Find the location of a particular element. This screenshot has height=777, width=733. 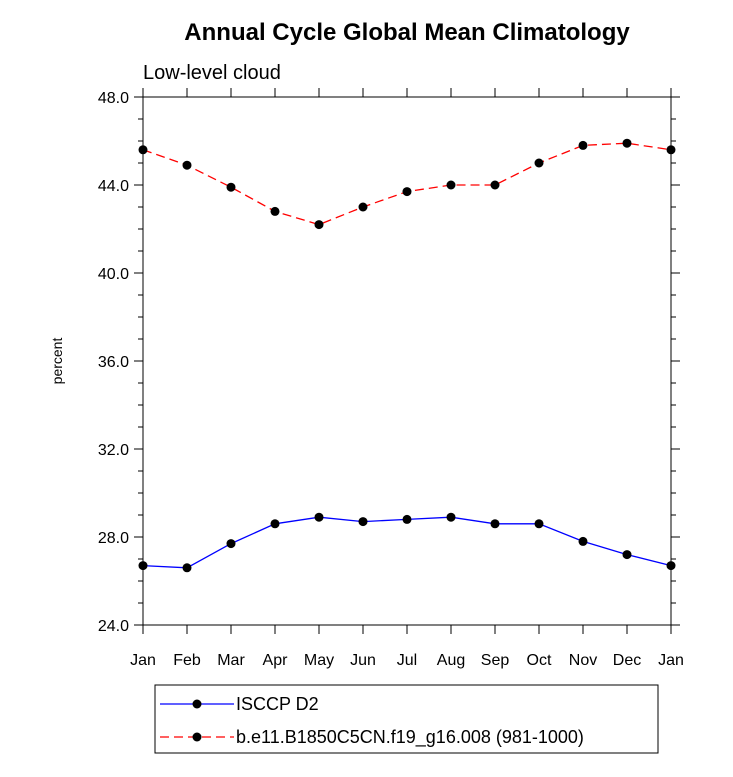

chart-title: Annual Cycle Global Mean Climatology is located at coordinates (407, 32).